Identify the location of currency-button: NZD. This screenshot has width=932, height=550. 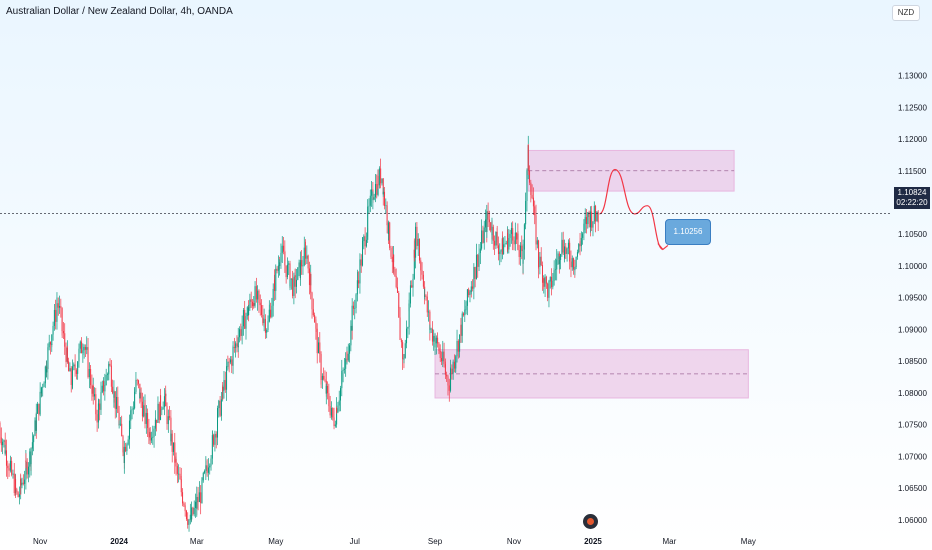
(906, 13).